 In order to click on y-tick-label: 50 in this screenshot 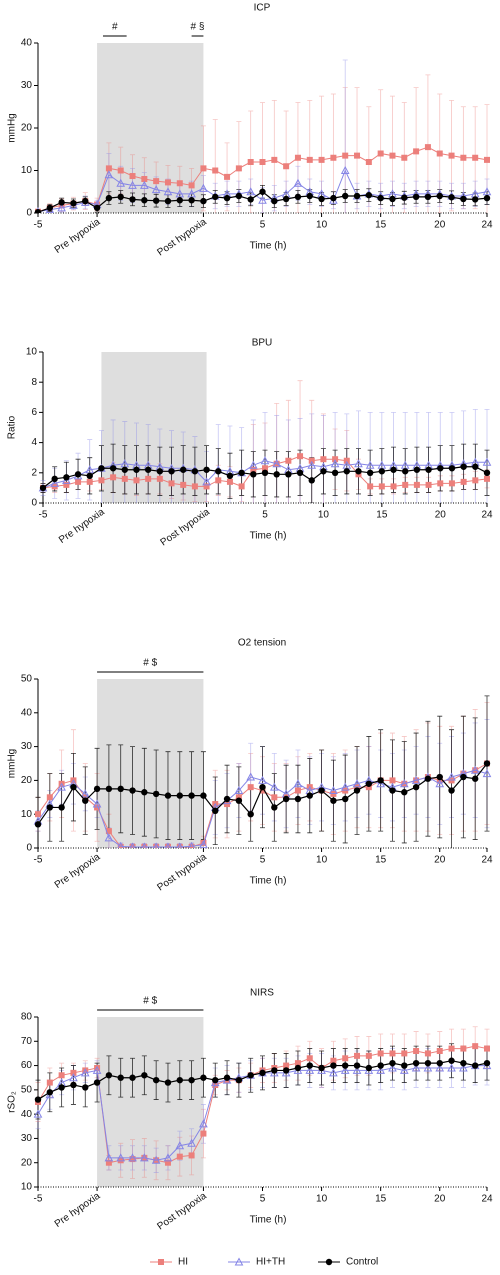, I will do `click(27, 1089)`.